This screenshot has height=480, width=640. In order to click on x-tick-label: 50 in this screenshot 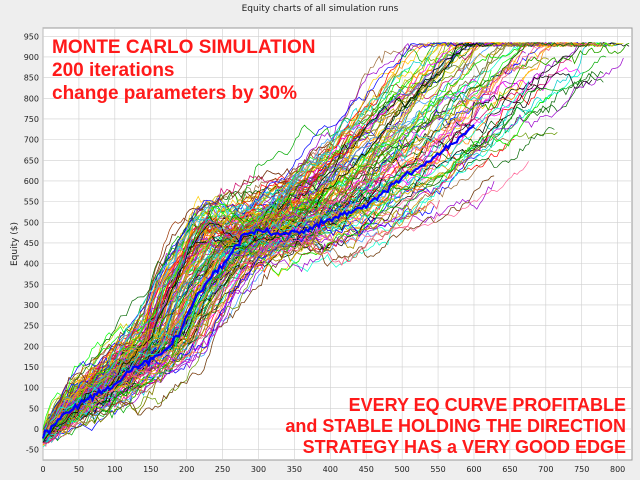, I will do `click(79, 469)`.